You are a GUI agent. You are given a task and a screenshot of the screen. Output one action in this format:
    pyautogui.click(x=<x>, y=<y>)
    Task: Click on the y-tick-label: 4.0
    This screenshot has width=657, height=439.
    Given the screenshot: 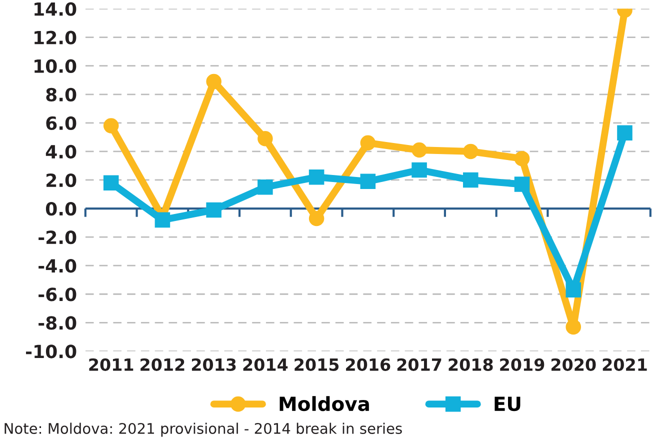 What is the action you would take?
    pyautogui.click(x=61, y=151)
    